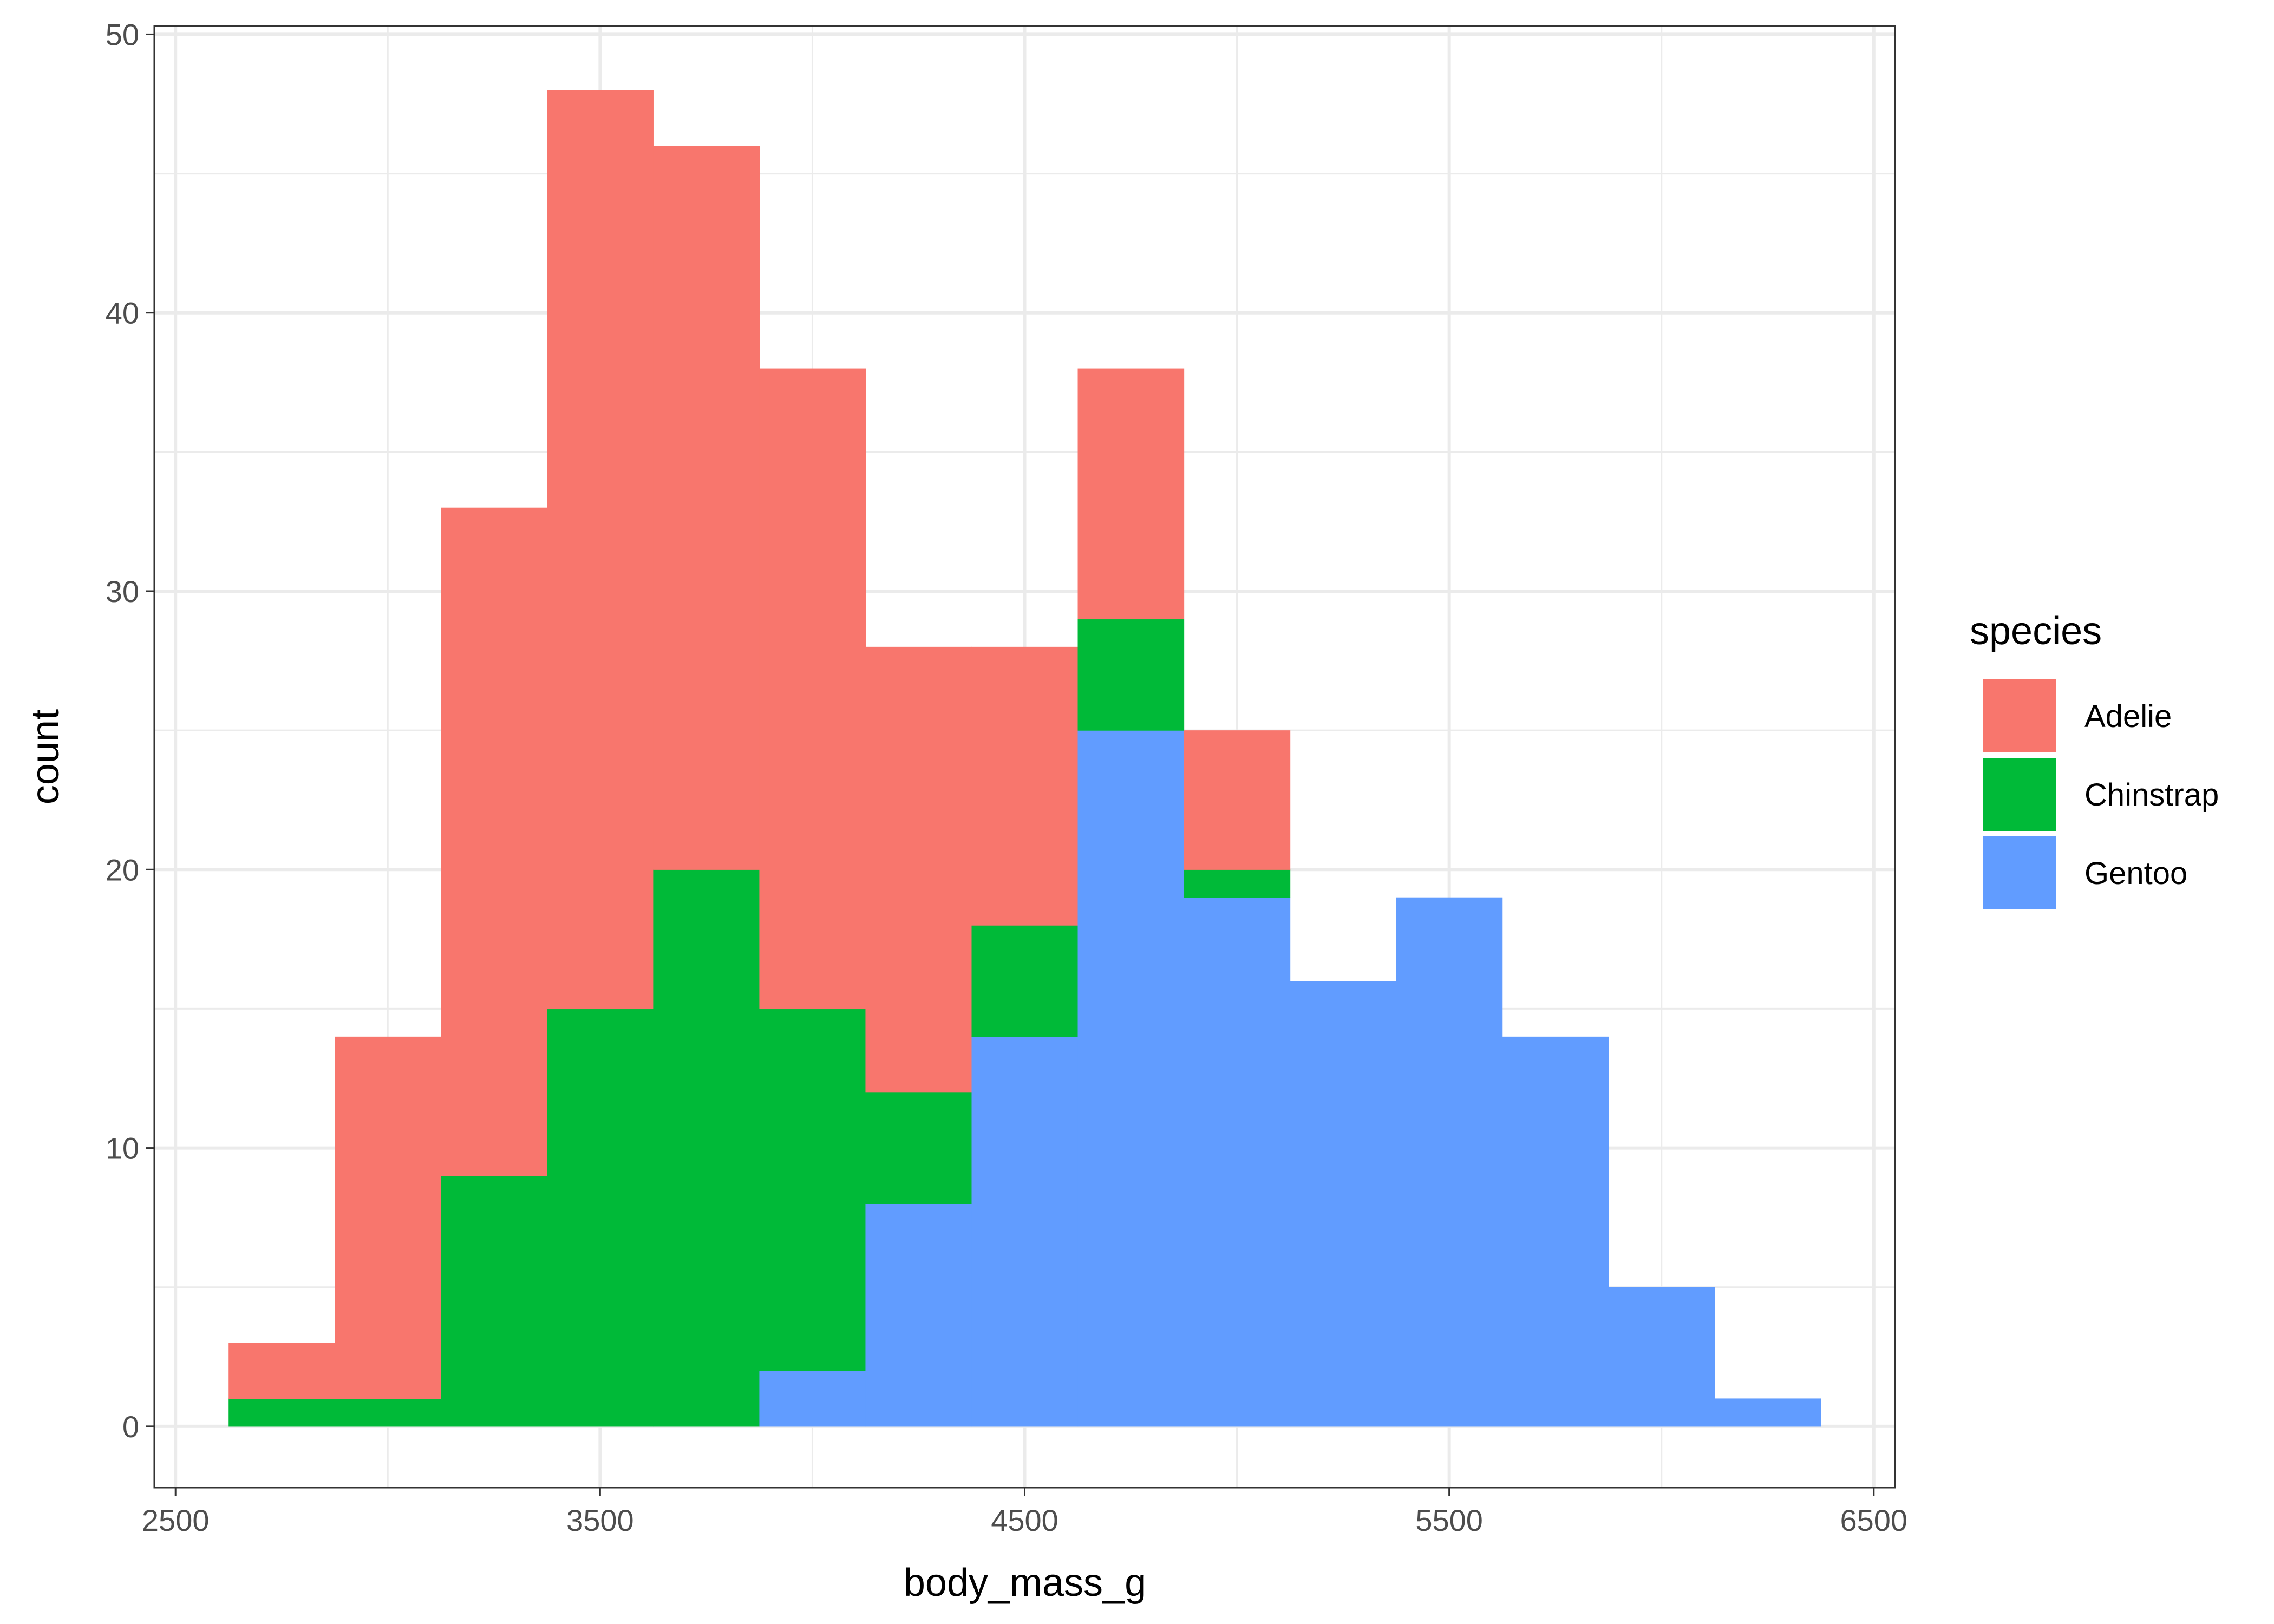  What do you see at coordinates (2036, 631) in the screenshot?
I see `legend-title: species` at bounding box center [2036, 631].